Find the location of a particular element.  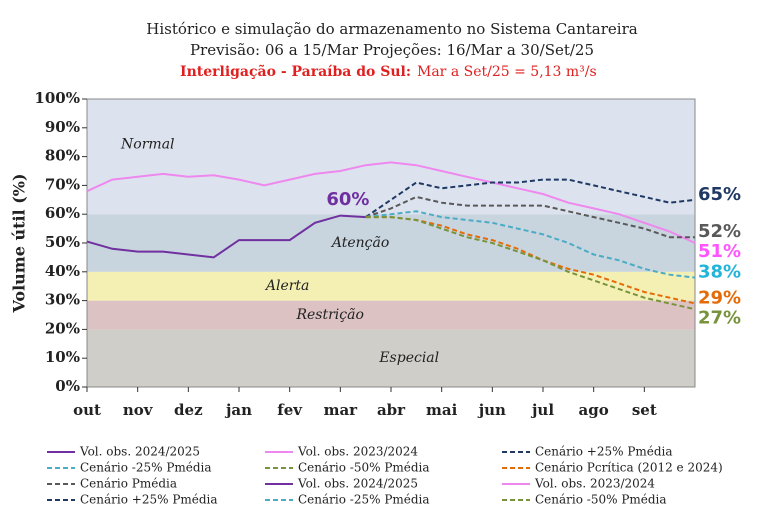

x-tick-label: out is located at coordinates (87, 410).